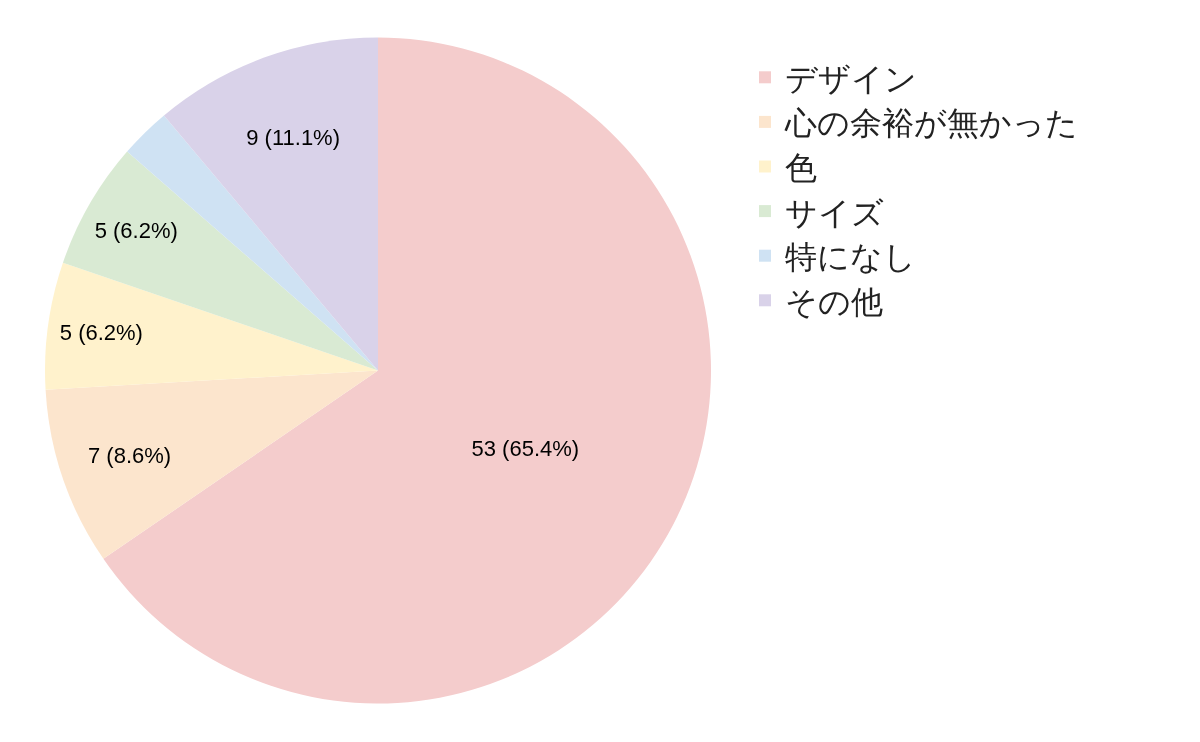  What do you see at coordinates (525, 448) in the screenshot?
I see `data-label: 53 (65.4%)` at bounding box center [525, 448].